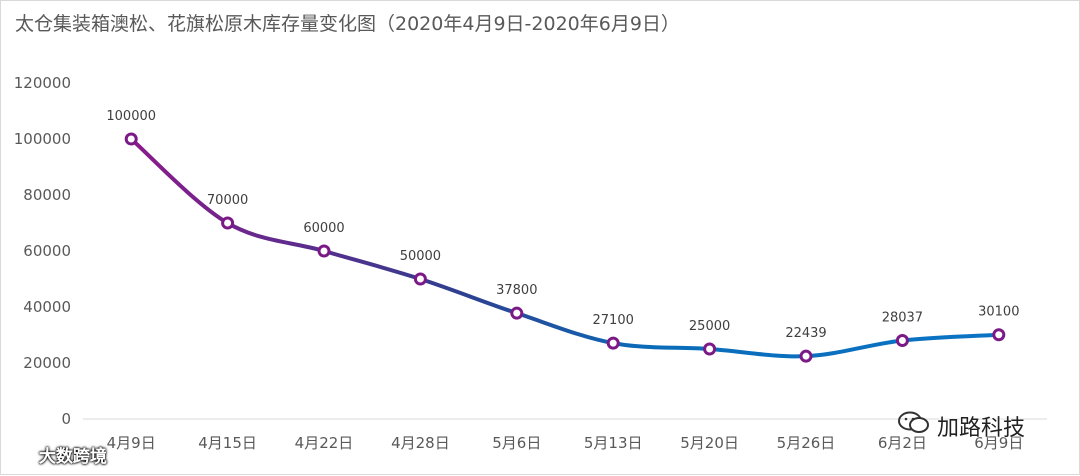 The width and height of the screenshot is (1080, 476). I want to click on x-tick-label: 5月26日, so click(806, 443).